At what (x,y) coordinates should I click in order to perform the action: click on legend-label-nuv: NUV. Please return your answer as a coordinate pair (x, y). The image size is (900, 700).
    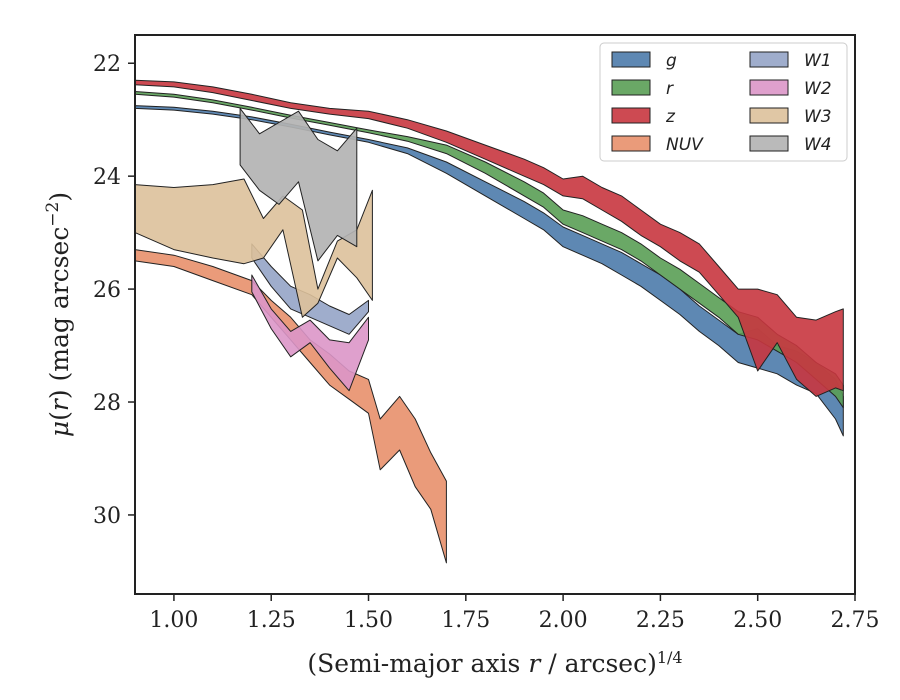
    Looking at the image, I should click on (685, 145).